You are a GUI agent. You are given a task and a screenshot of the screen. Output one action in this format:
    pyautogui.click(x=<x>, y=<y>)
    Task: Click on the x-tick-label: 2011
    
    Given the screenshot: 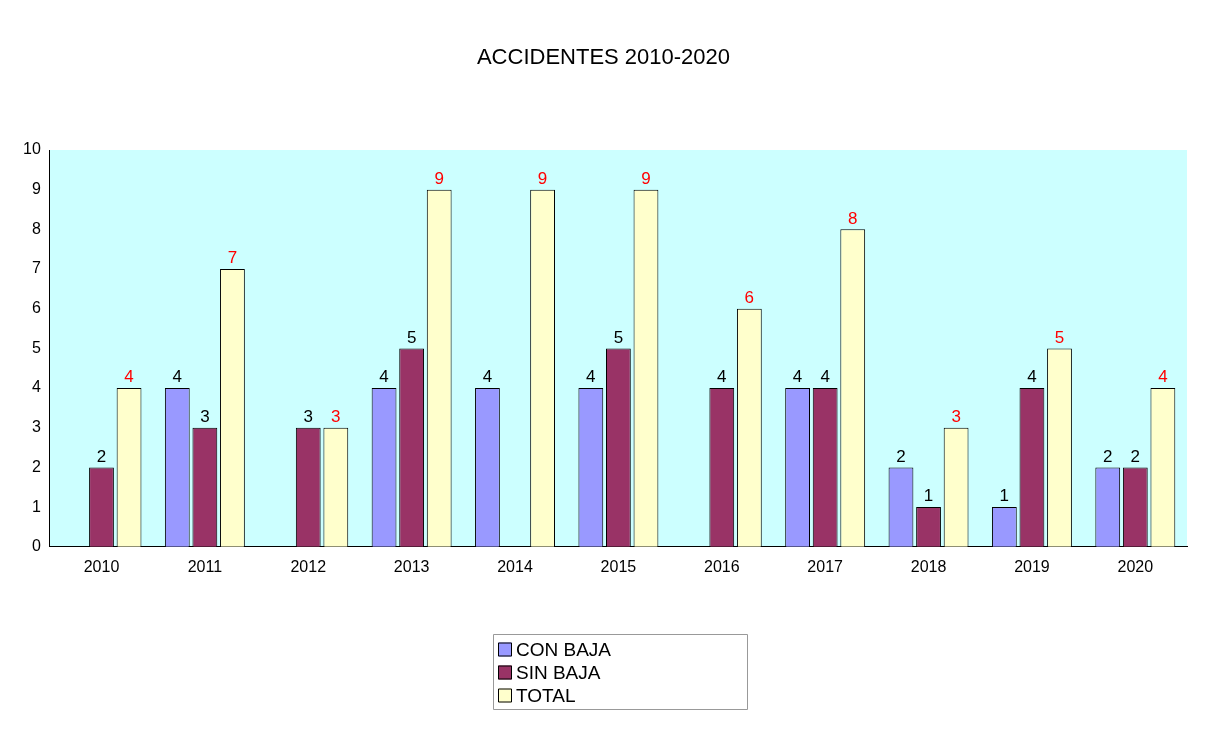 What is the action you would take?
    pyautogui.click(x=205, y=566)
    